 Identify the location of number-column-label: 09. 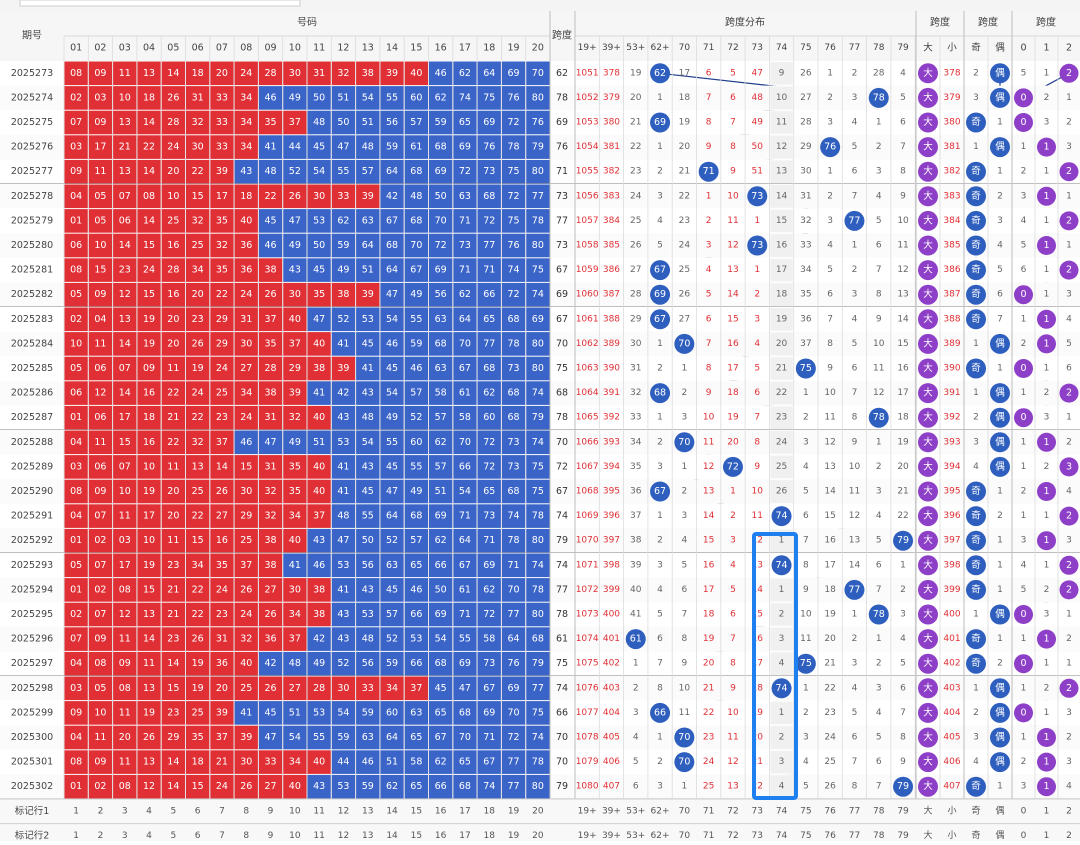
(271, 48).